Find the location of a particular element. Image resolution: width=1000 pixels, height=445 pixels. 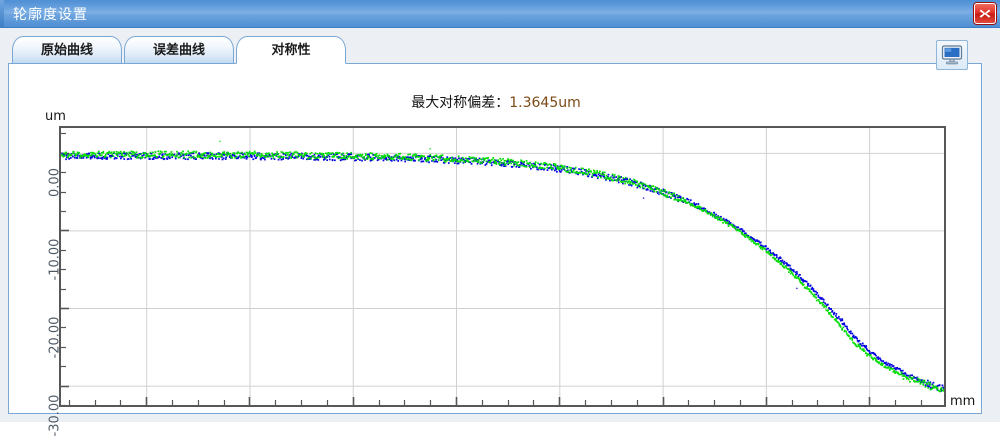

tab-error-curve-label: 误差曲线 is located at coordinates (179, 50).